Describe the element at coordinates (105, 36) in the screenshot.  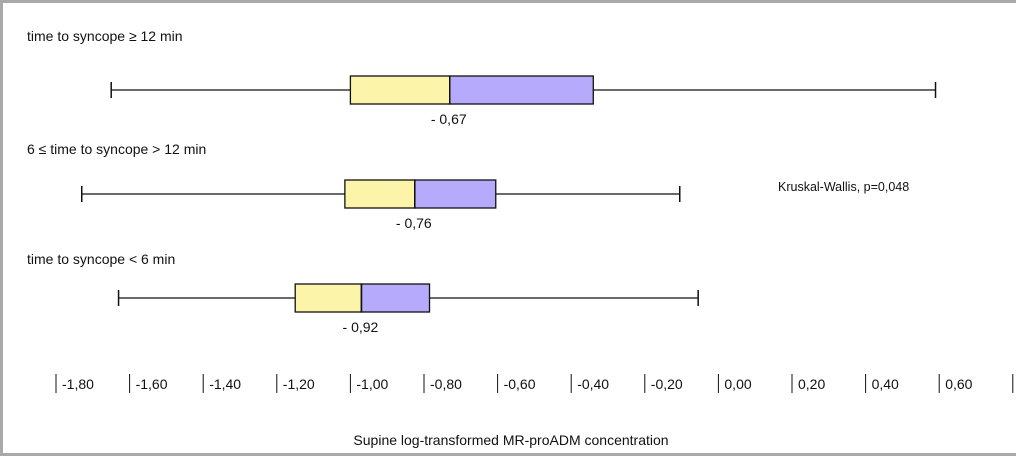
I see `group-label: time to syncope ≥ 12 min` at that location.